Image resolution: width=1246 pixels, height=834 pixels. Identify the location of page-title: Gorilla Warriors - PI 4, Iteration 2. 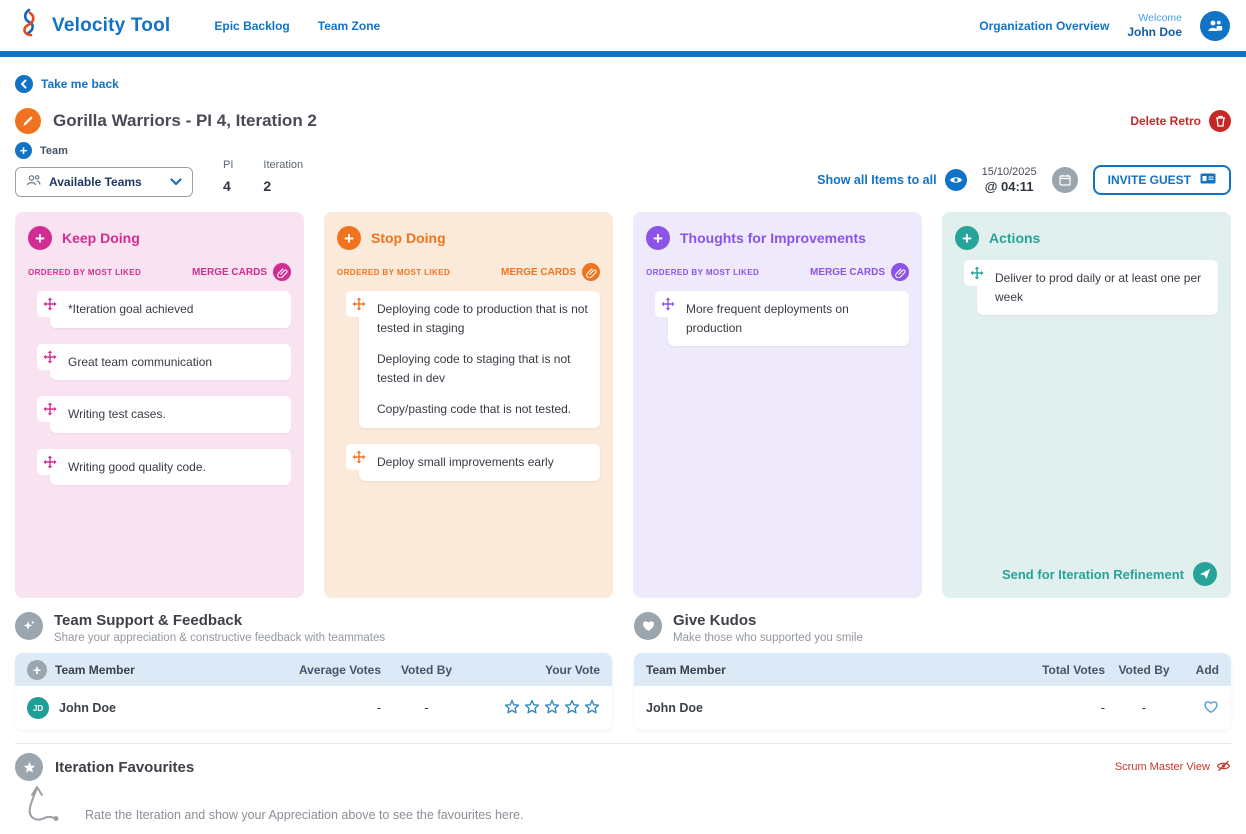
(185, 120).